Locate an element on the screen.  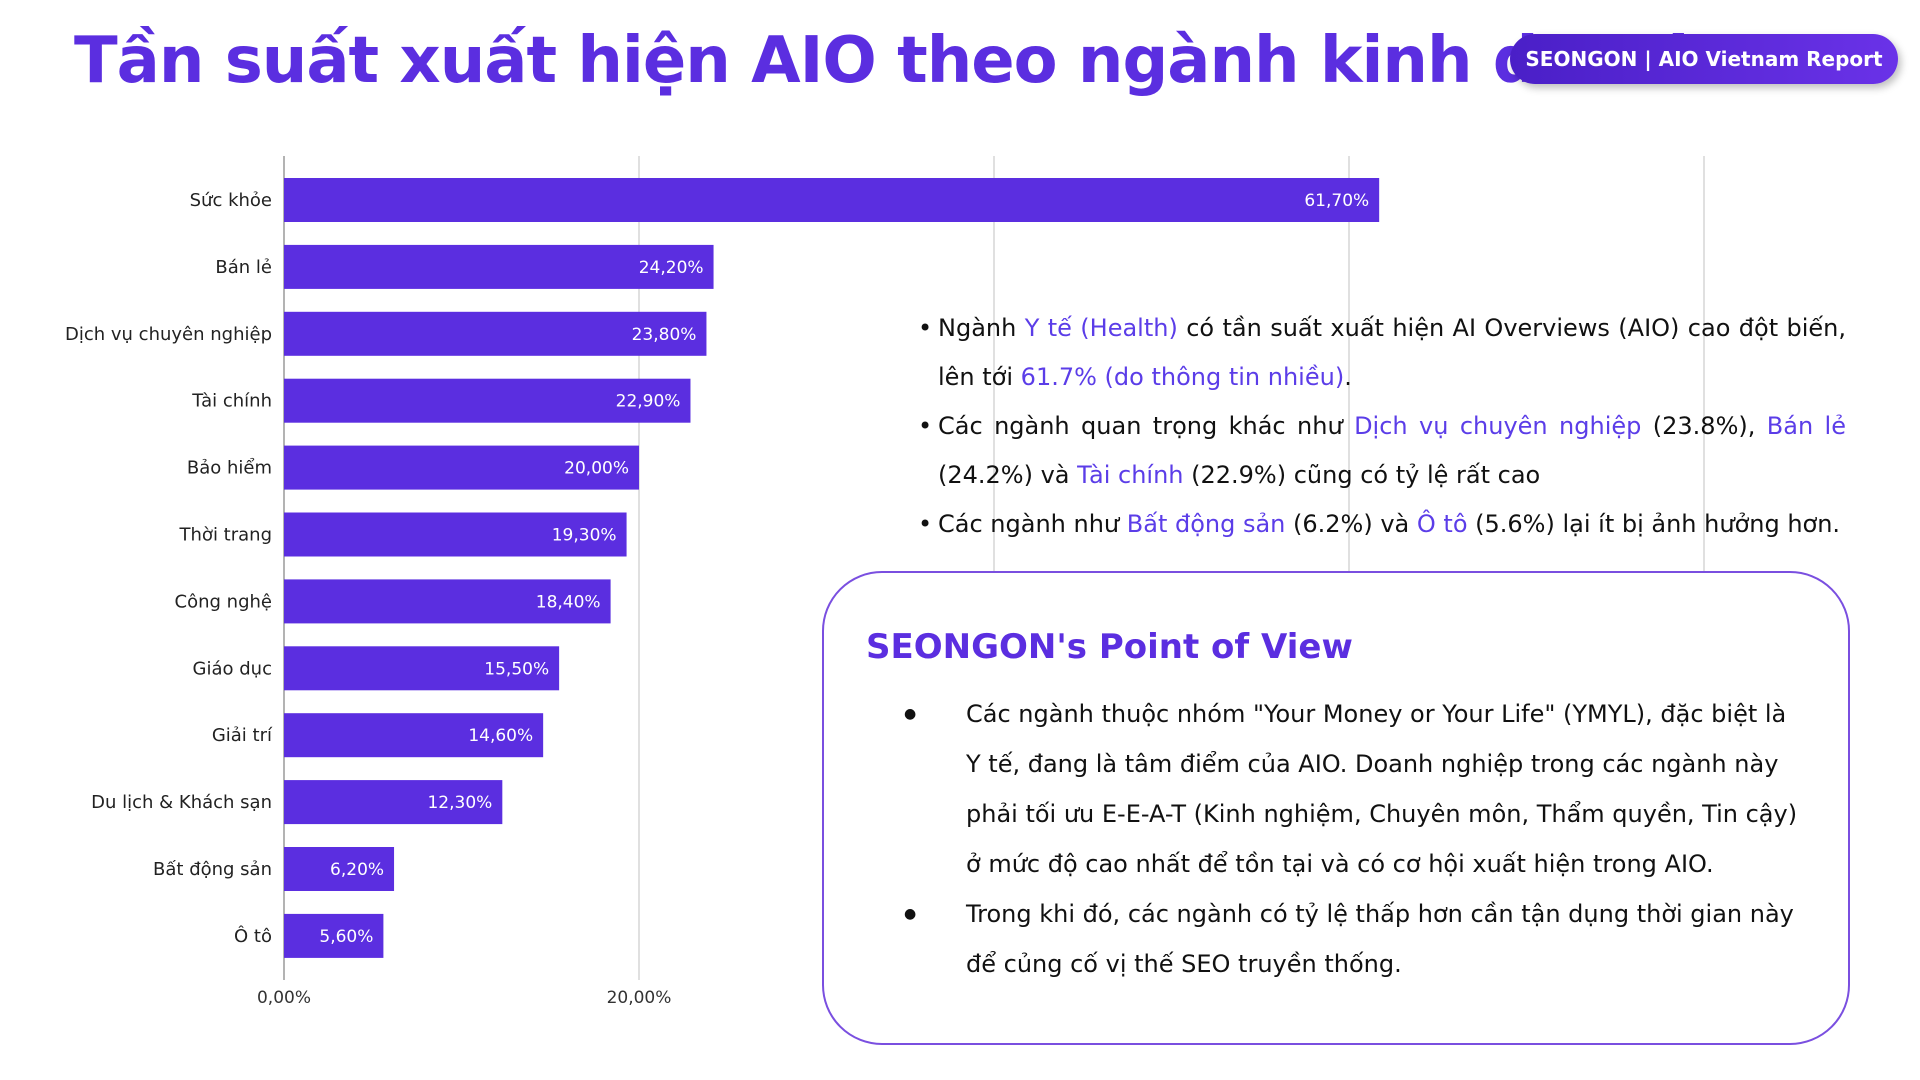
category-label: Dịch vụ chuyên nghiệp is located at coordinates (168, 334).